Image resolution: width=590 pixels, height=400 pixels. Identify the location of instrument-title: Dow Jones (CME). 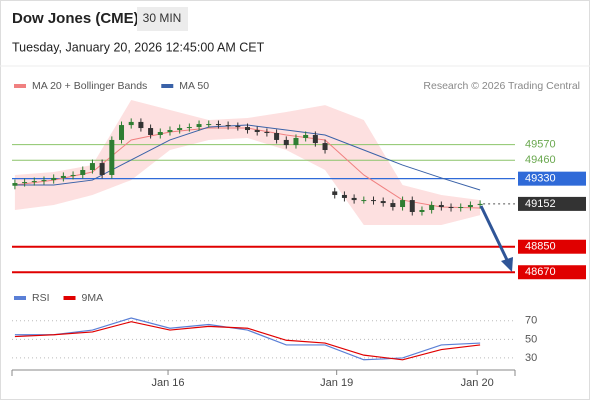
(75, 18).